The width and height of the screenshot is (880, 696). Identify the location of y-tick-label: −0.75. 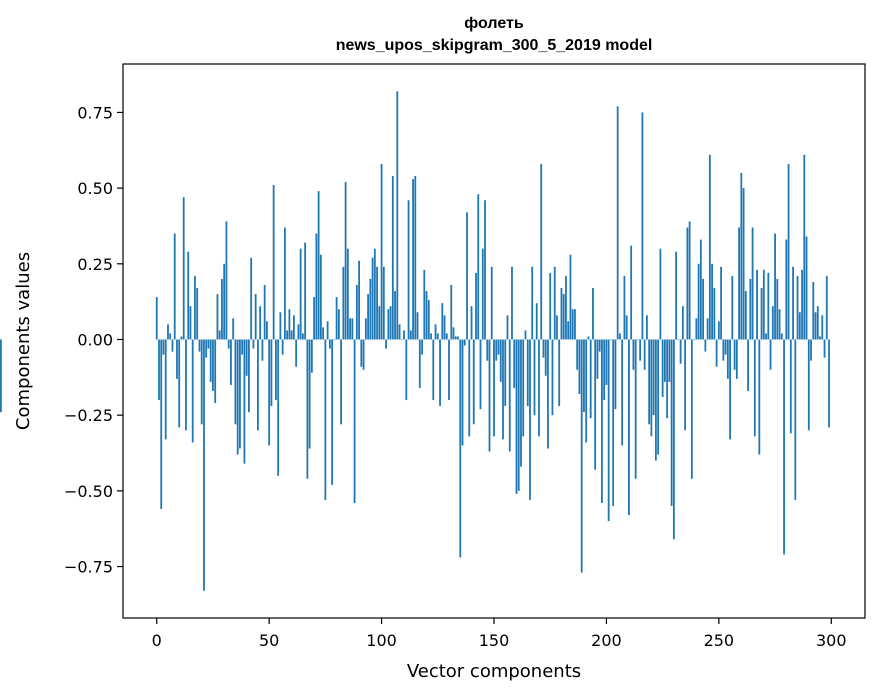
(88, 567).